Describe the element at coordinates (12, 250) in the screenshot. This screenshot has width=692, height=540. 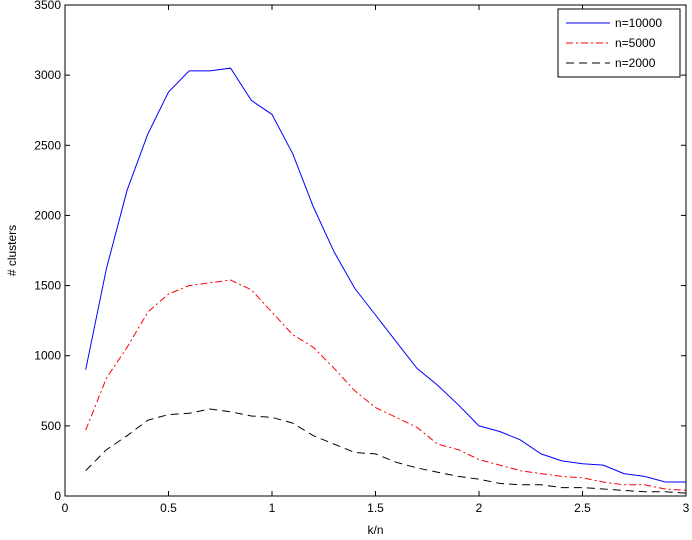
I see `y-axis-label: # clusters` at that location.